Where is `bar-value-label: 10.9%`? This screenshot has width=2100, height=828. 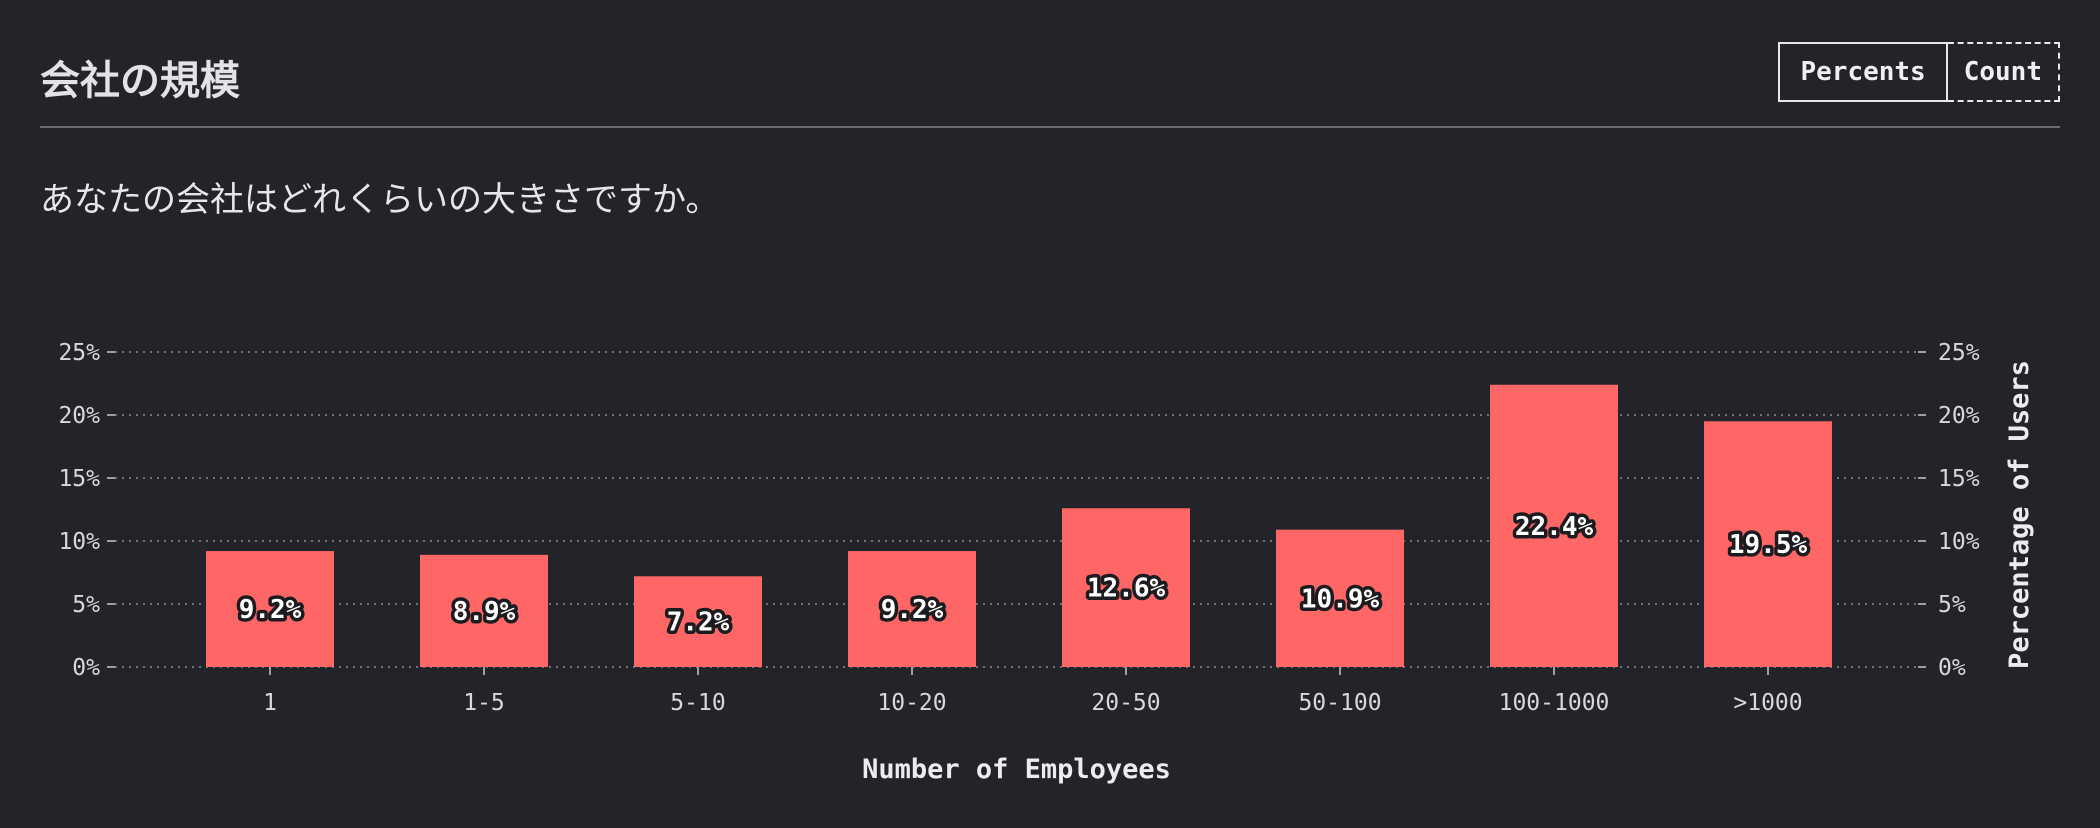
bar-value-label: 10.9% is located at coordinates (1340, 599).